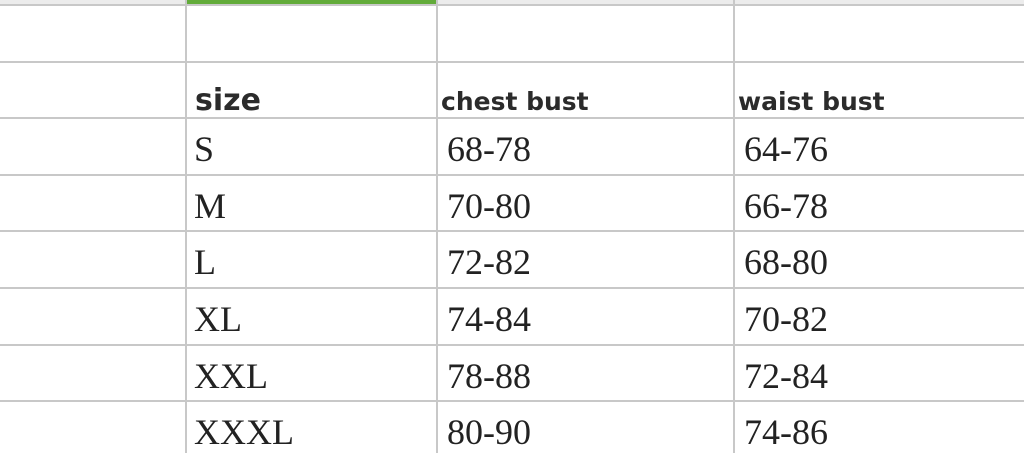  What do you see at coordinates (218, 319) in the screenshot?
I see `size-cell: XL` at bounding box center [218, 319].